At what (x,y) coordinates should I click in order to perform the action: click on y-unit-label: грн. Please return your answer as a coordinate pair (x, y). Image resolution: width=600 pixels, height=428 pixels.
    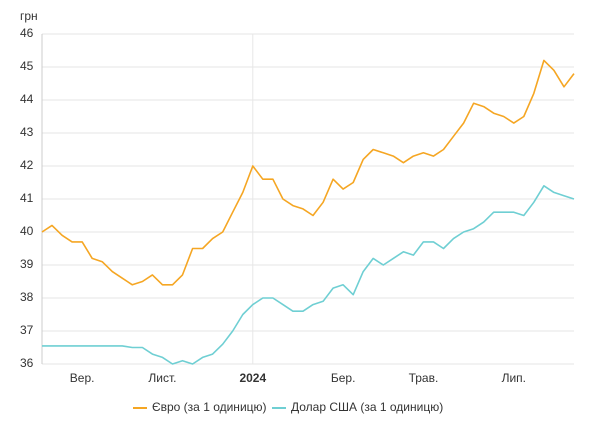
    Looking at the image, I should click on (29, 16).